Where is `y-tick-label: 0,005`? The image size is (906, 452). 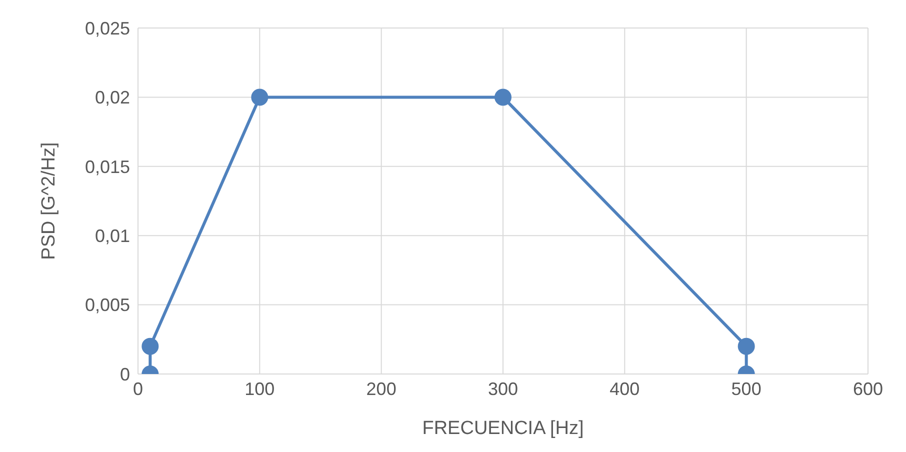
y-tick-label: 0,005 is located at coordinates (107, 305).